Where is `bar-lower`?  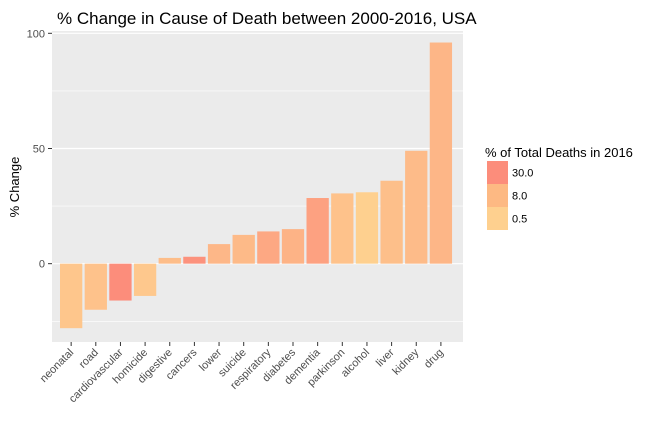 bar-lower is located at coordinates (219, 254).